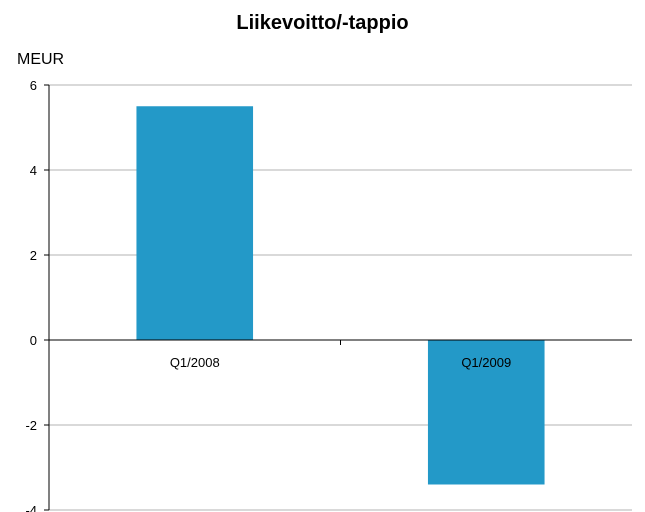 Image resolution: width=645 pixels, height=512 pixels. Describe the element at coordinates (33, 255) in the screenshot. I see `y-tick-label: 2` at that location.